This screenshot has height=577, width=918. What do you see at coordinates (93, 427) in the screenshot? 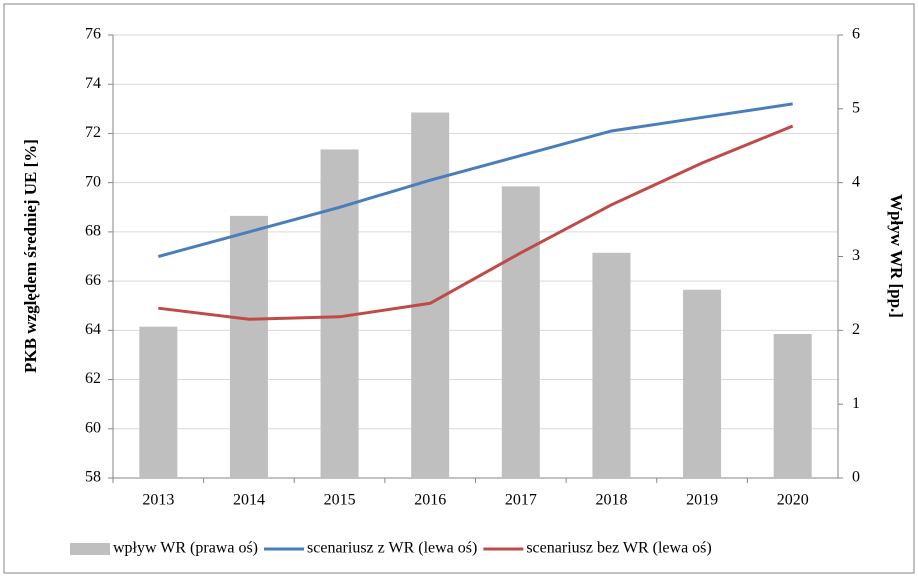
I see `y-tick-label: 60` at bounding box center [93, 427].